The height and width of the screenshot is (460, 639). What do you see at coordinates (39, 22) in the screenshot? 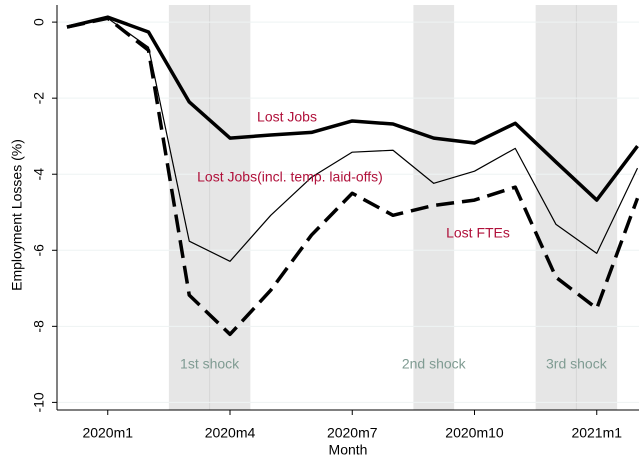
I see `y-tick-label: 0` at bounding box center [39, 22].